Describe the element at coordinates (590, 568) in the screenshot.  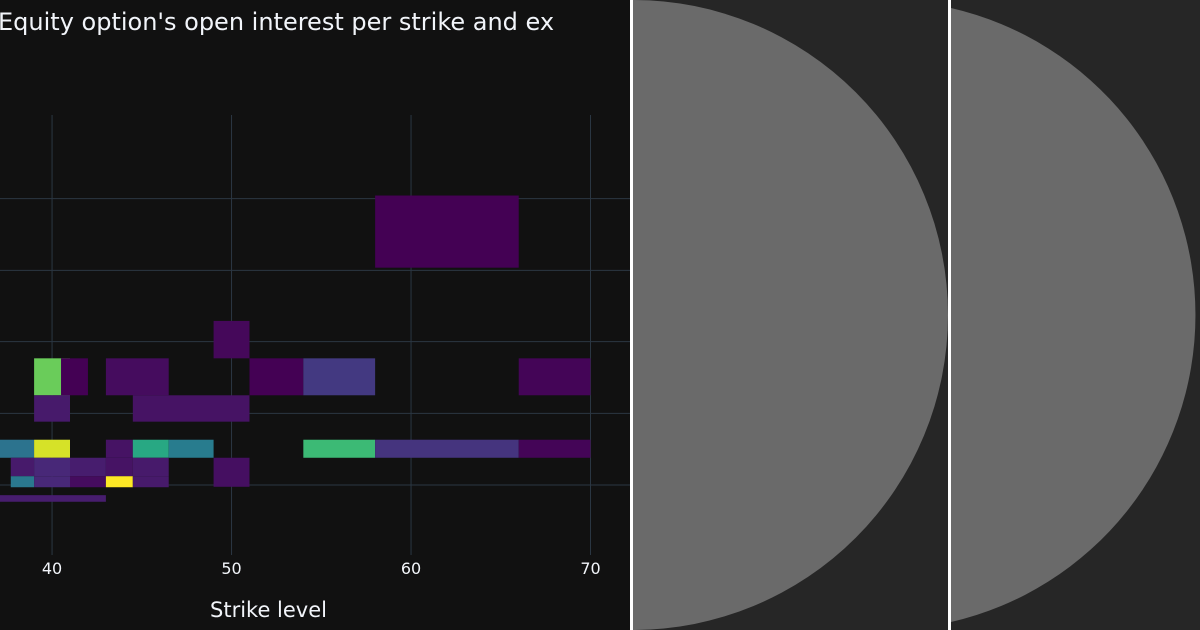
I see `x-tick-label: 70` at that location.